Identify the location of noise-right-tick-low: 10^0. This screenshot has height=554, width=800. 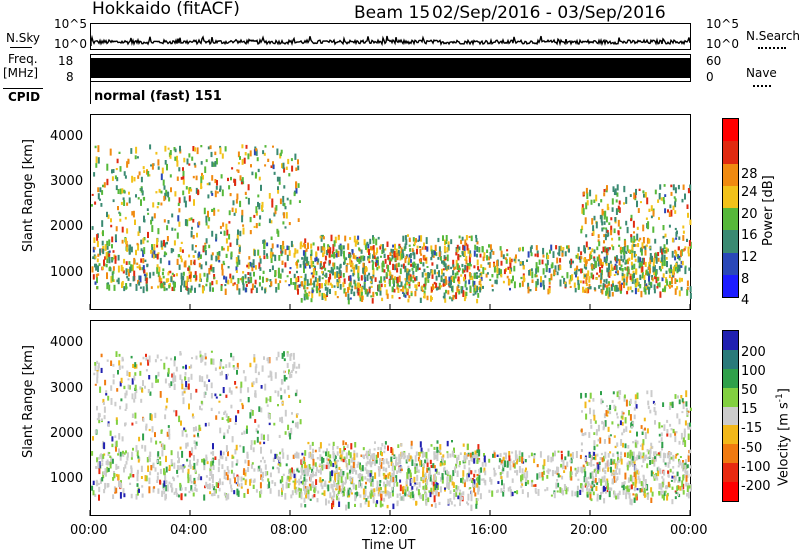
(722, 44).